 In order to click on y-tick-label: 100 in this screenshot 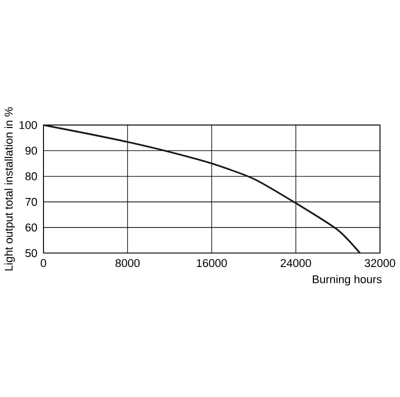, I will do `click(29, 125)`.